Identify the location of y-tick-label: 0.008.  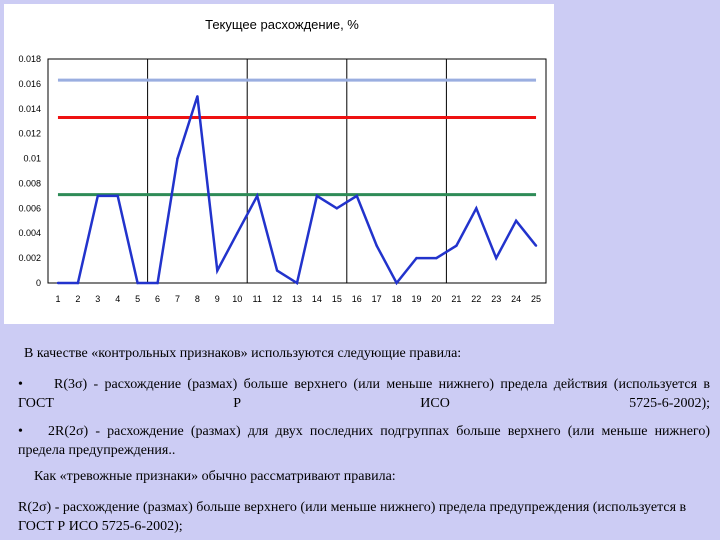
(29, 183).